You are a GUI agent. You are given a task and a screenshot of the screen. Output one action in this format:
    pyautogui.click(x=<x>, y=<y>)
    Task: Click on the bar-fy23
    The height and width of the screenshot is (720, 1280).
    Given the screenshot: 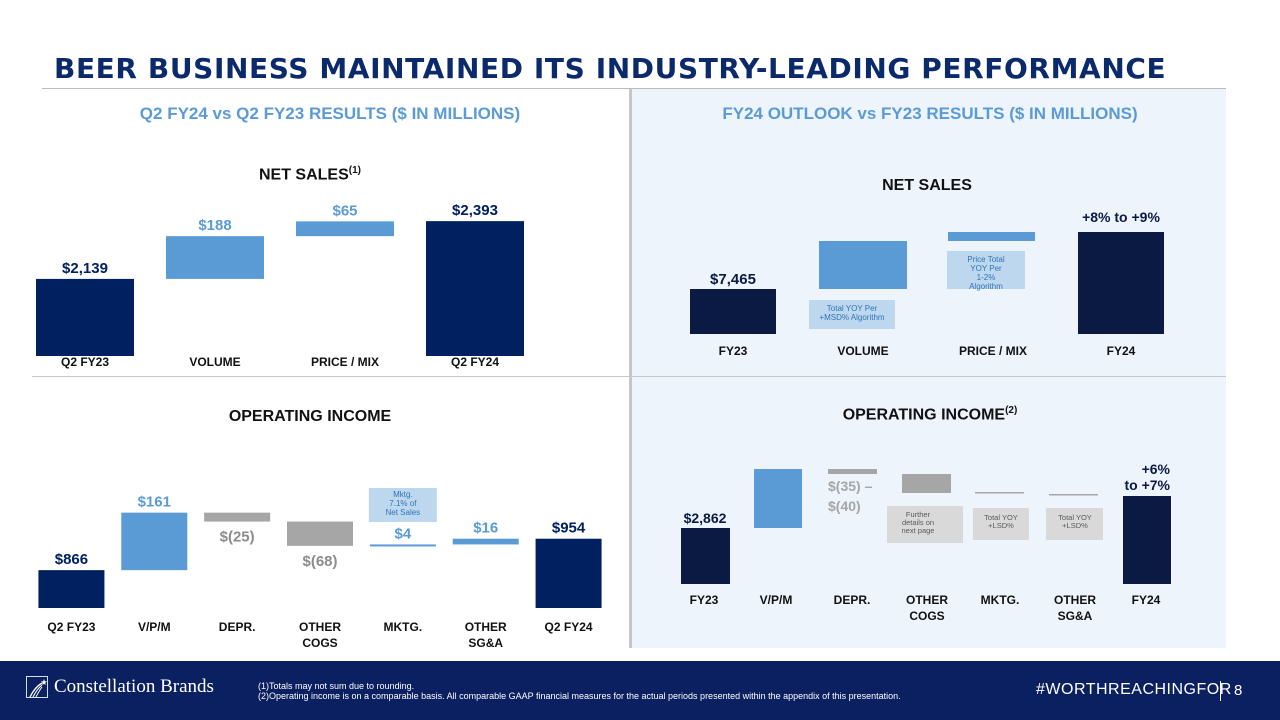 What is the action you would take?
    pyautogui.click(x=733, y=311)
    